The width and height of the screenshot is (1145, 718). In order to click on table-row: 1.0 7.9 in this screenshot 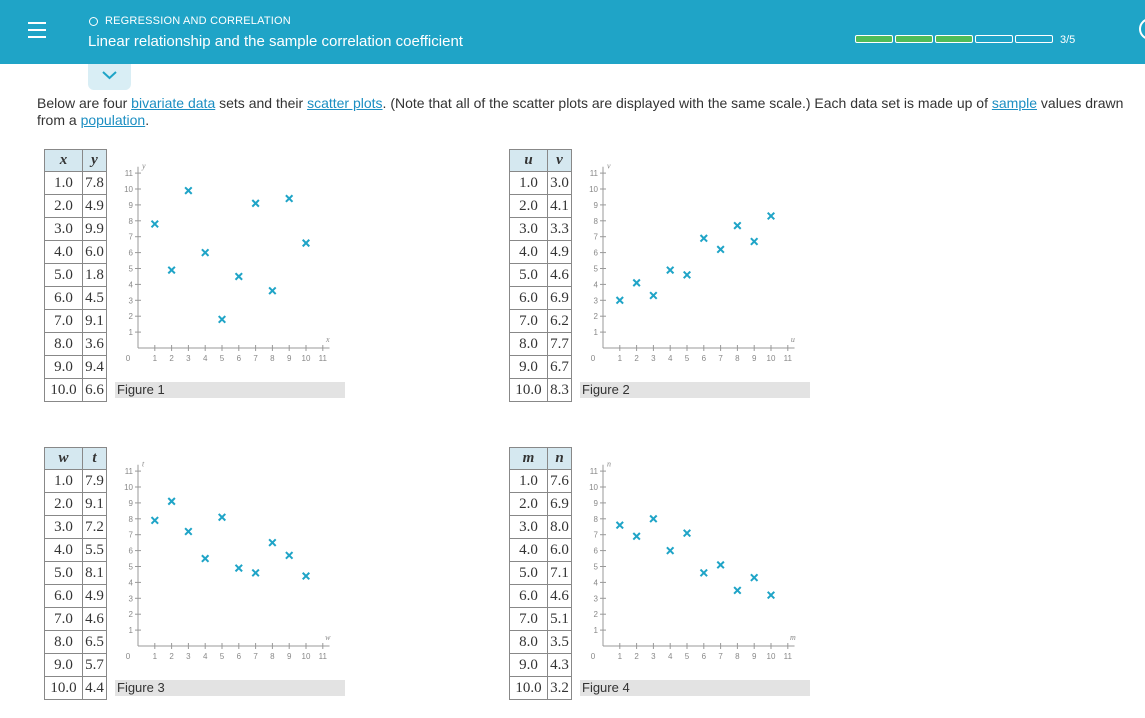, I will do `click(75, 481)`.